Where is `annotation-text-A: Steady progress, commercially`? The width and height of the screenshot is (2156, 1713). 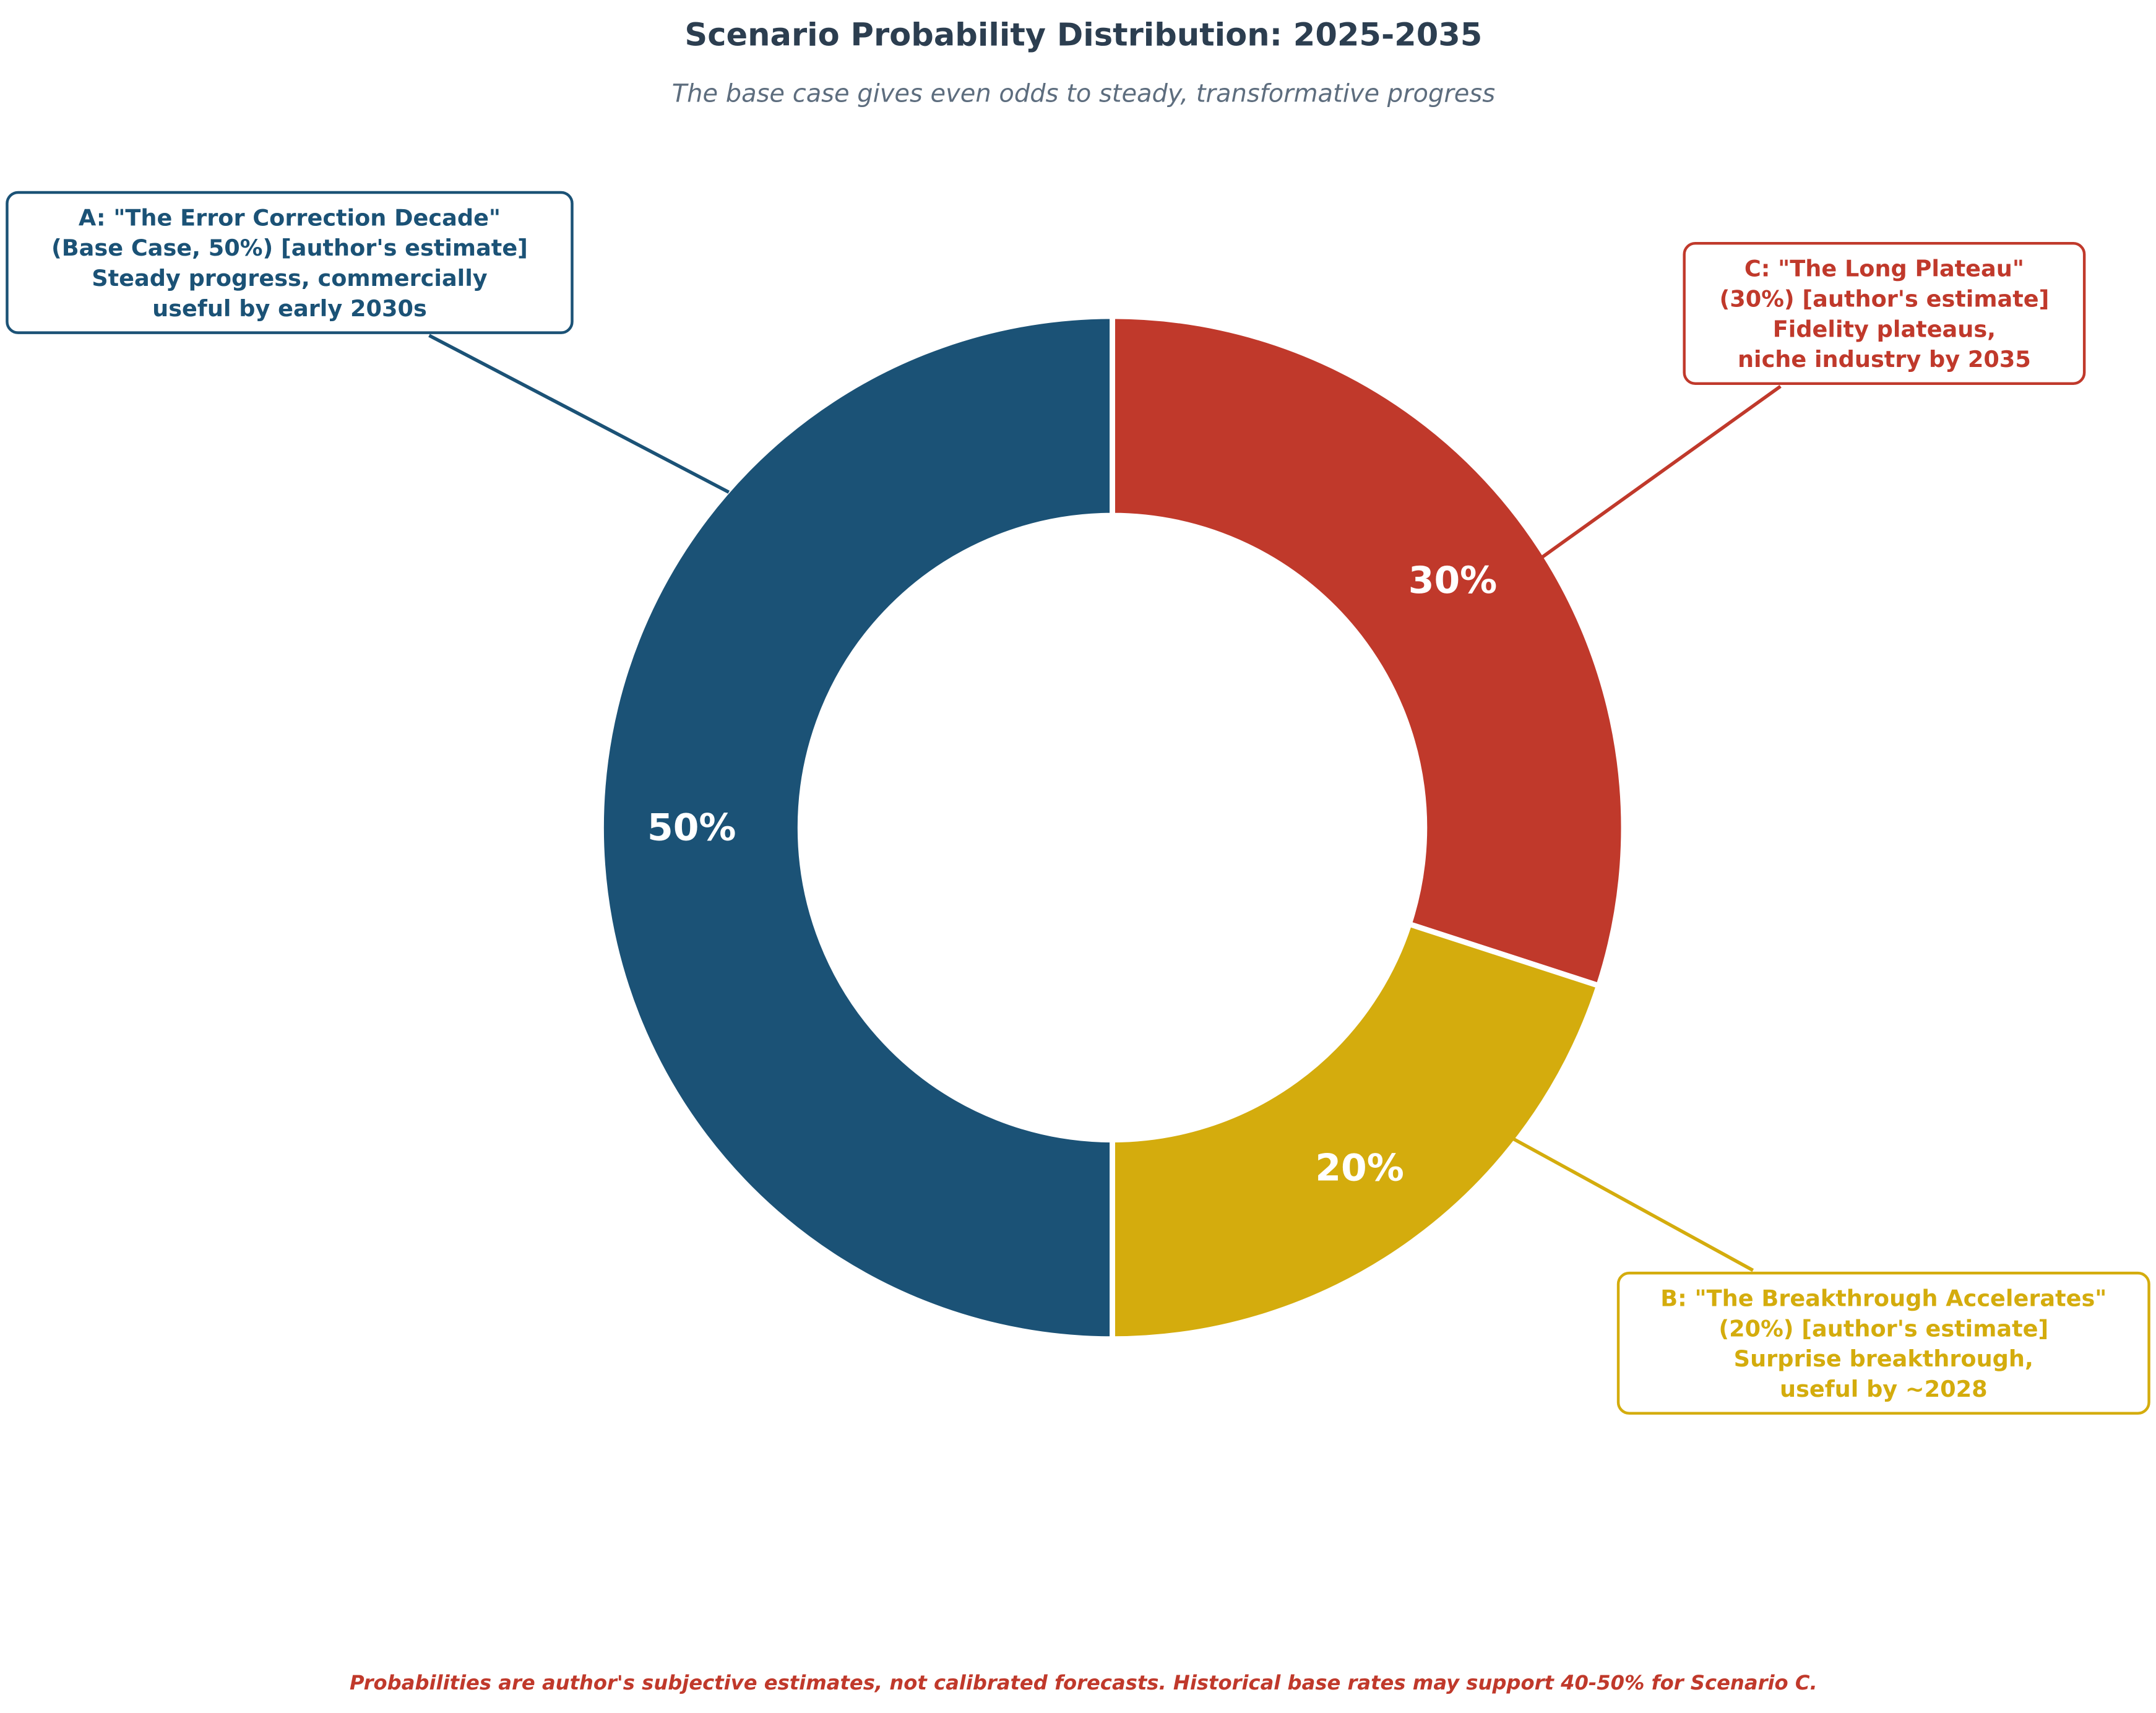
annotation-text-A: Steady progress, commercially is located at coordinates (290, 278).